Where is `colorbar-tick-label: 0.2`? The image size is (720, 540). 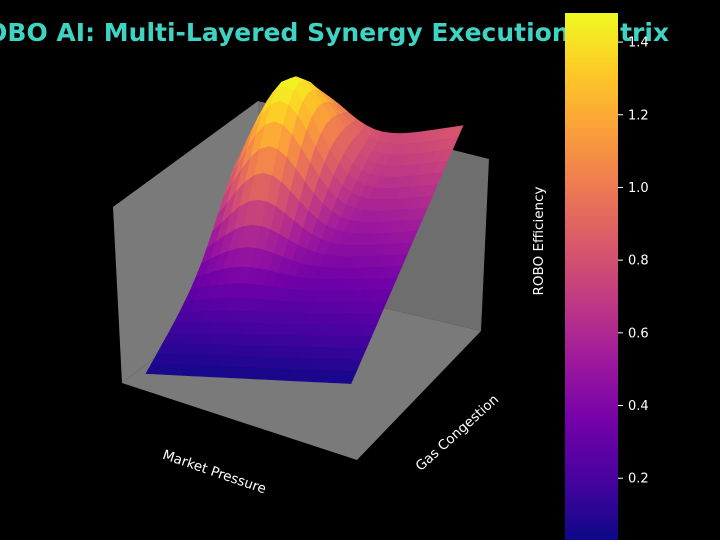
colorbar-tick-label: 0.2 is located at coordinates (638, 479).